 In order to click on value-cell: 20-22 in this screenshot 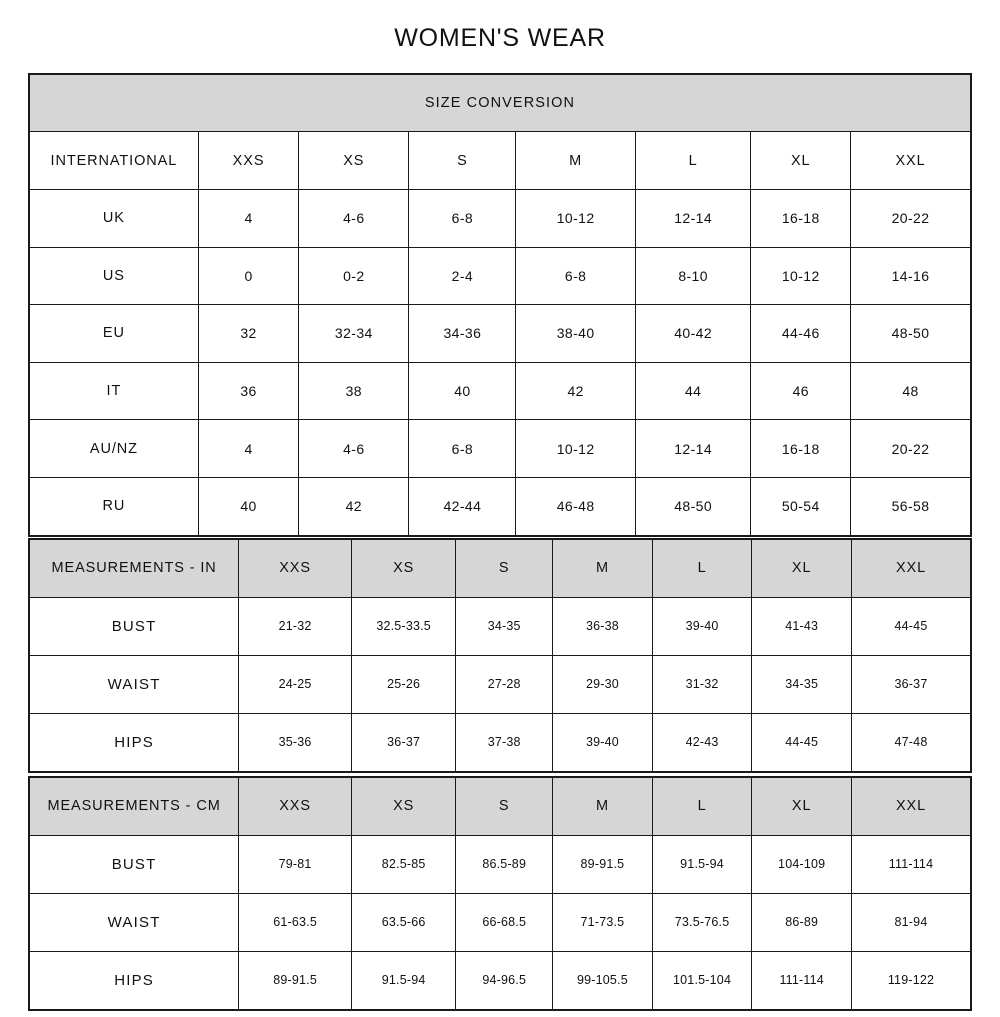, I will do `click(910, 218)`.